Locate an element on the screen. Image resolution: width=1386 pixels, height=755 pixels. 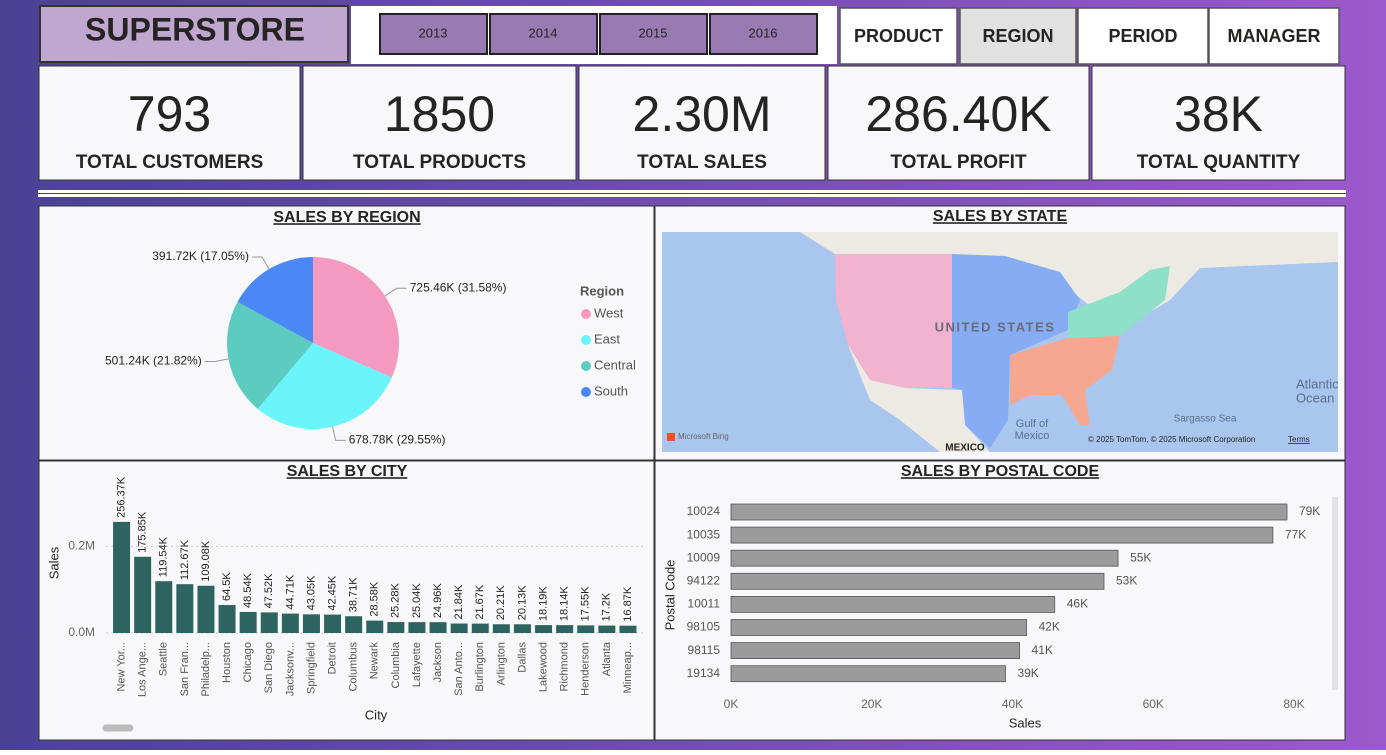
legend-label: West is located at coordinates (609, 312).